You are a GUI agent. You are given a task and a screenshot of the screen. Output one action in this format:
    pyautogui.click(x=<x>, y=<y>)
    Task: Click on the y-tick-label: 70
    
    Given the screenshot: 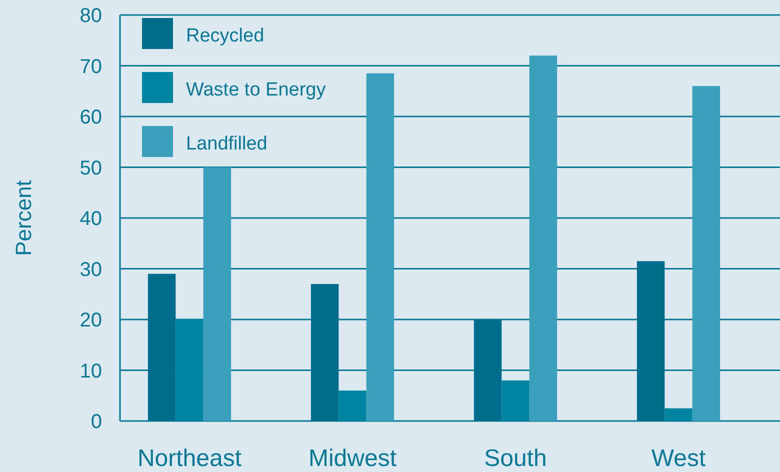 What is the action you would take?
    pyautogui.click(x=91, y=67)
    